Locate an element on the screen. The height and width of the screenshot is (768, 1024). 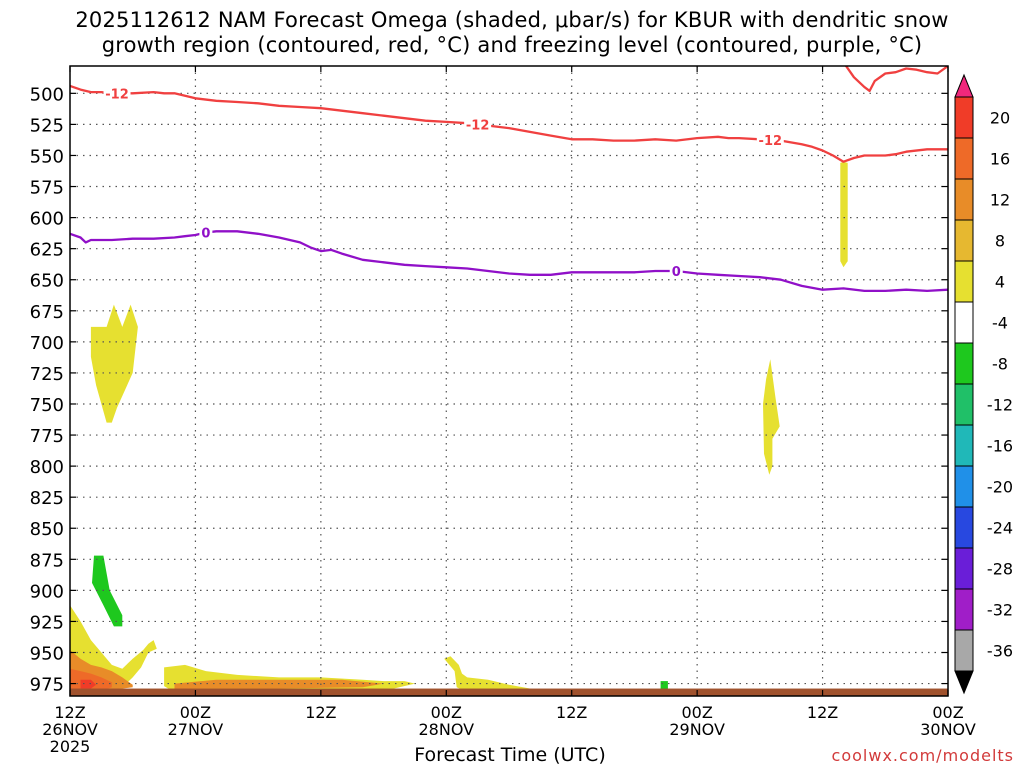
colorbar-label: -36 is located at coordinates (1000, 651).